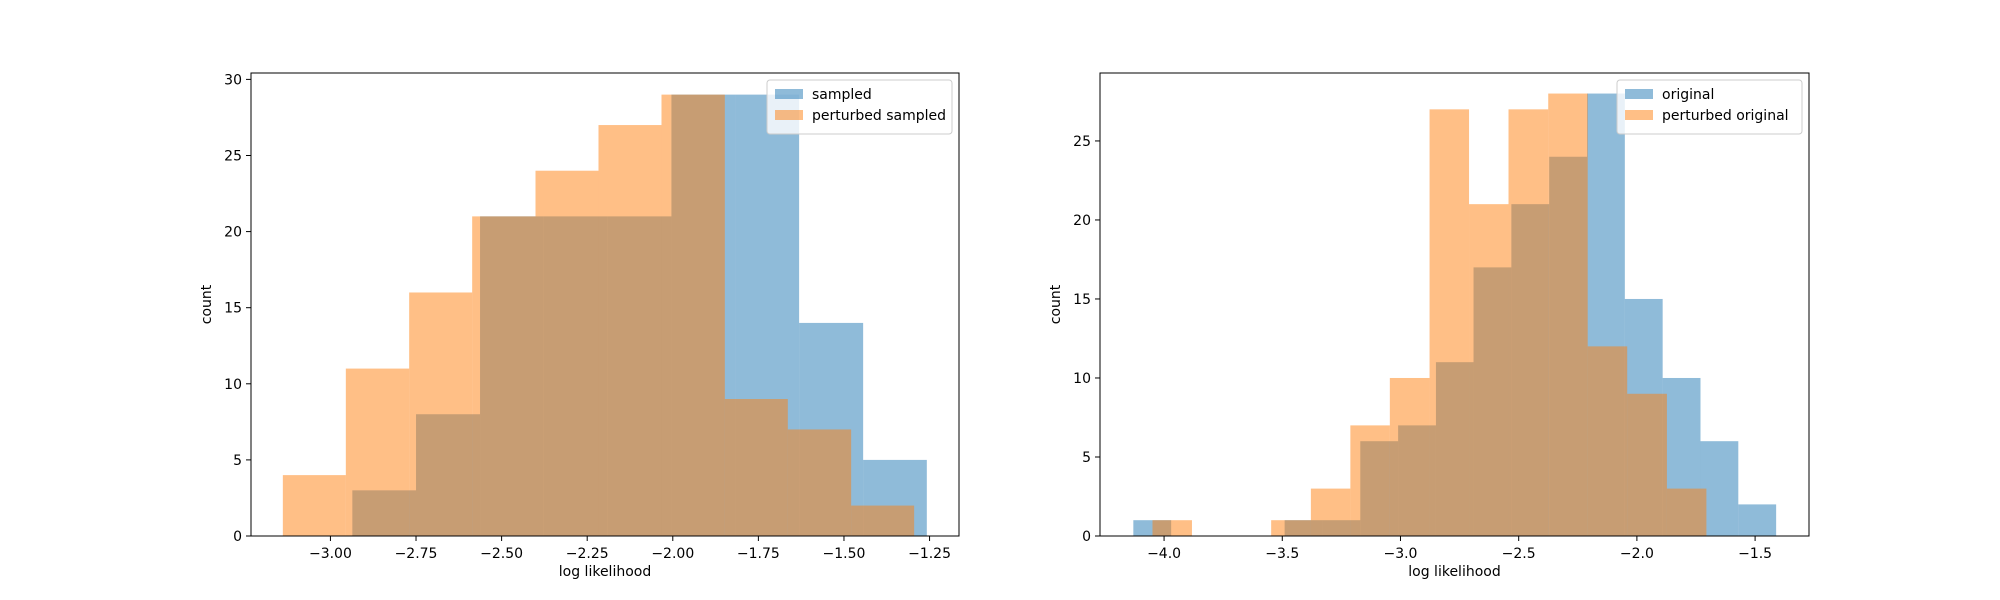 This screenshot has width=2000, height=600. Describe the element at coordinates (758, 554) in the screenshot. I see `x-tick-label: −1.75` at that location.